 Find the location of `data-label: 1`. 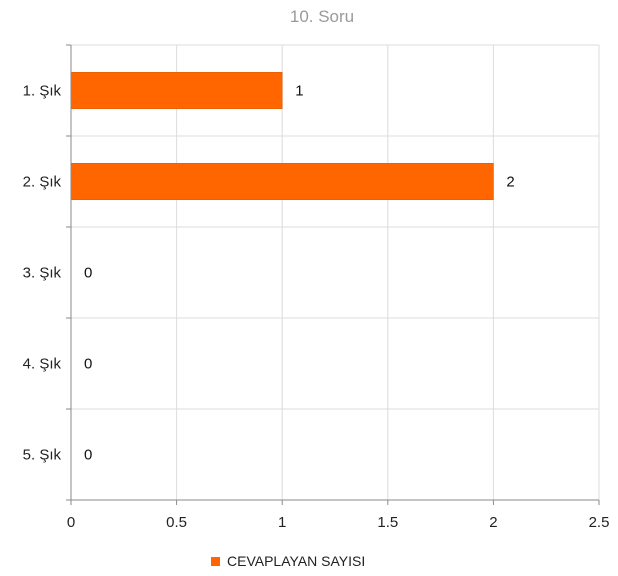

data-label: 1 is located at coordinates (299, 91).